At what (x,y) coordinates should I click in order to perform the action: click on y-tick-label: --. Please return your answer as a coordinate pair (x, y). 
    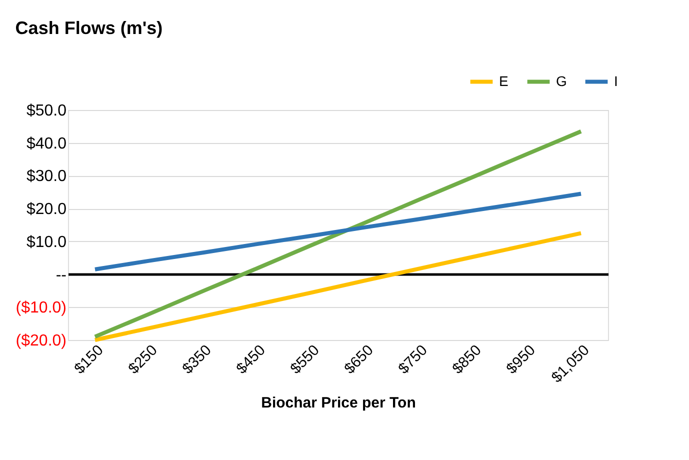
    Looking at the image, I should click on (61, 275).